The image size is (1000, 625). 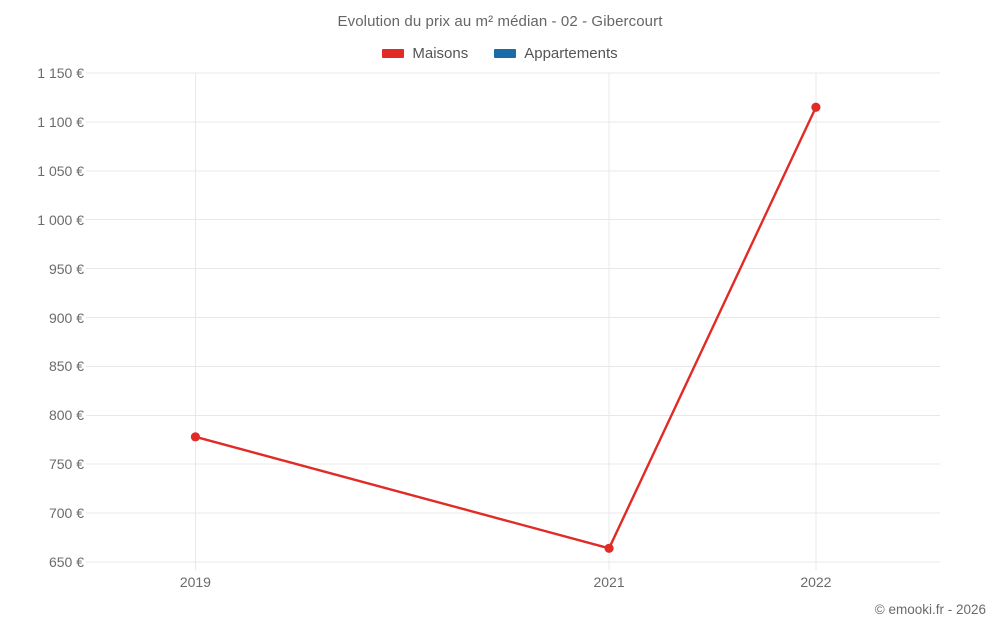 I want to click on y-axis-tick-label: 1 150 €, so click(x=60, y=73).